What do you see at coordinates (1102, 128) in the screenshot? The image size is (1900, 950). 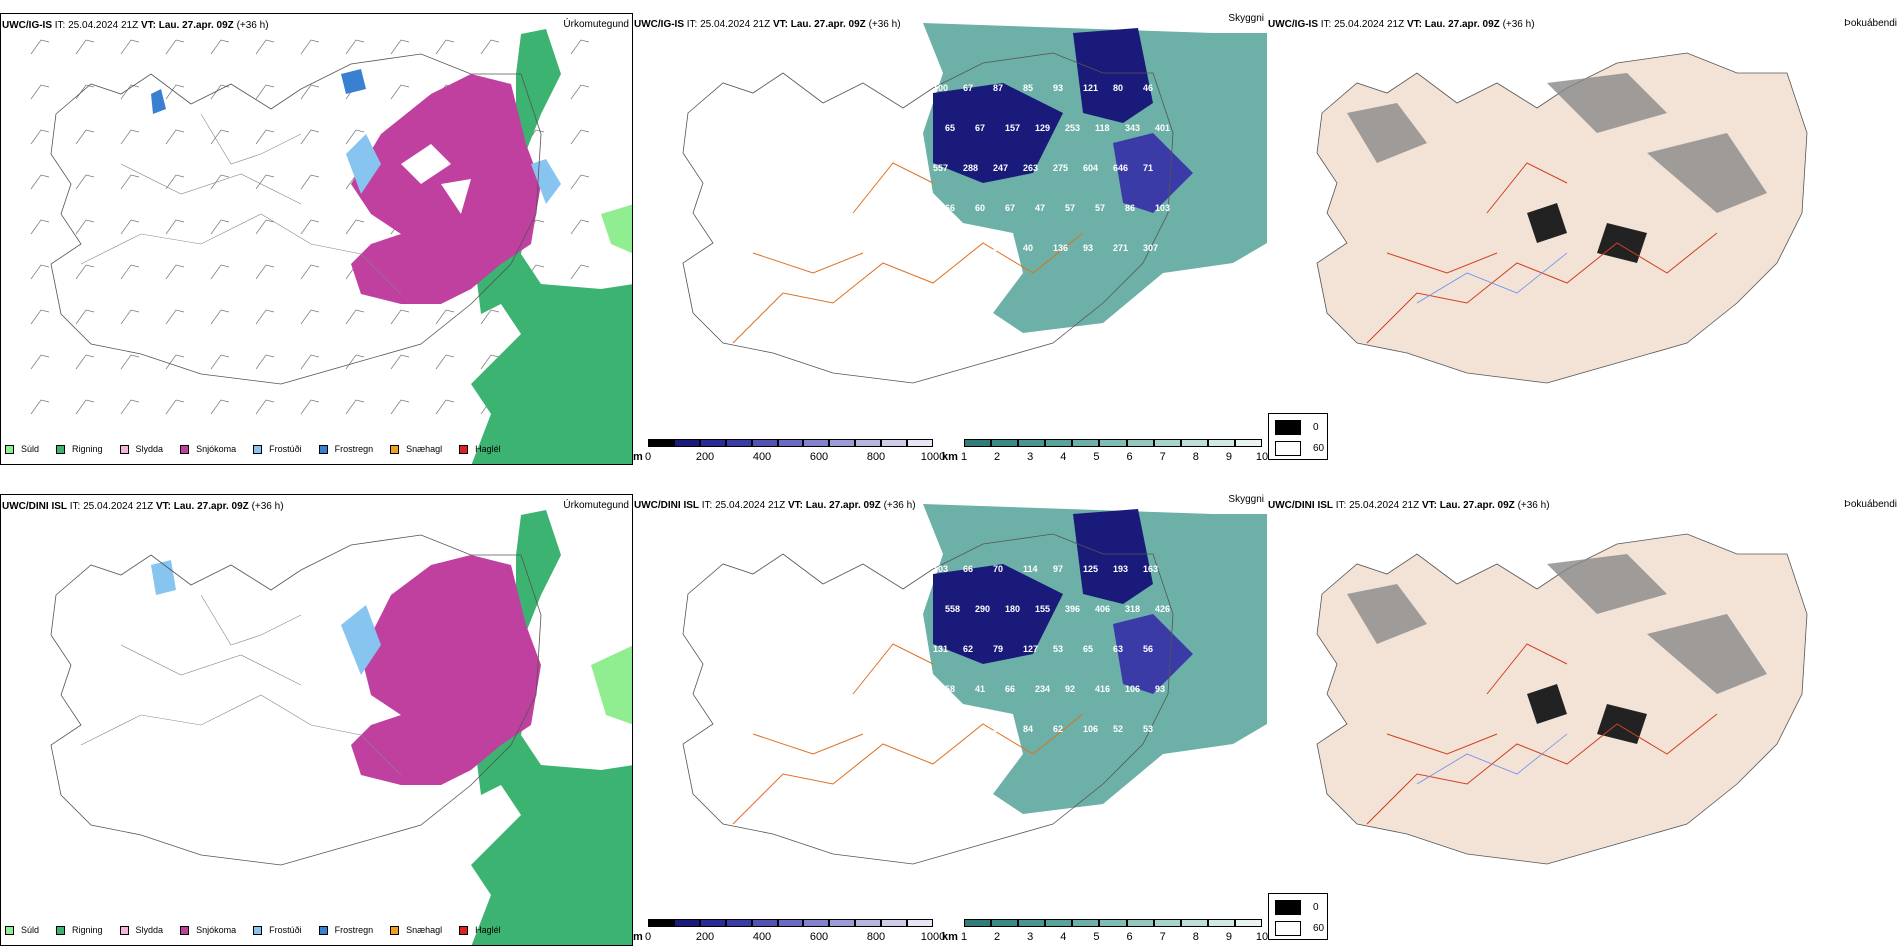 I see `visibility-value-label: 118` at bounding box center [1102, 128].